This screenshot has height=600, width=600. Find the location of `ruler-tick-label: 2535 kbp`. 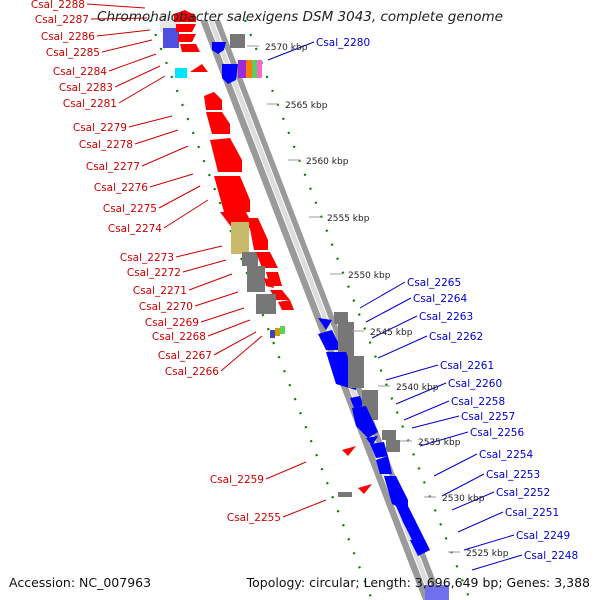

ruler-tick-label: 2535 kbp is located at coordinates (439, 443).